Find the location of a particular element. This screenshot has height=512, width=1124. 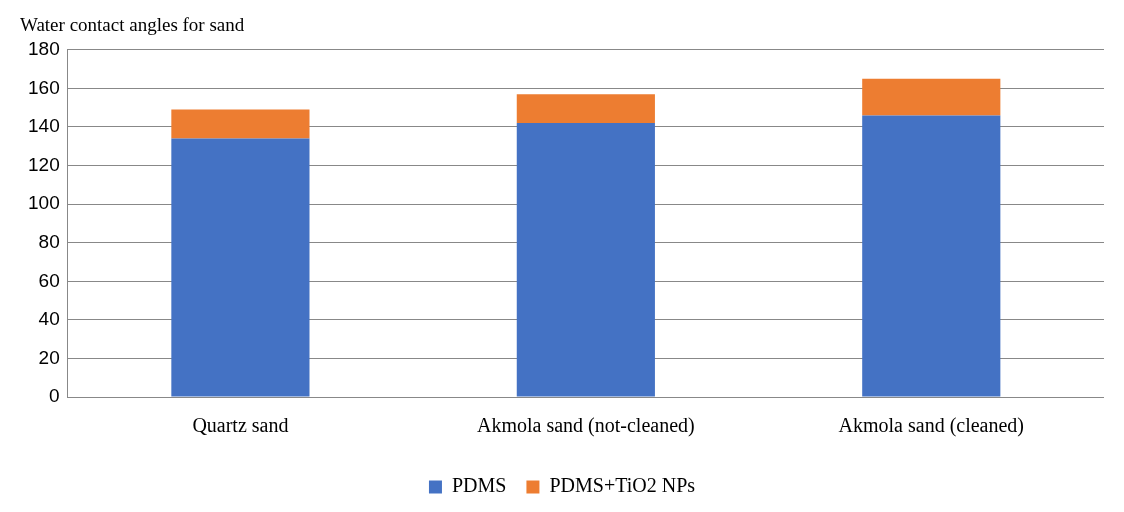

x-tick-label: Akmola sand (not-cleaned) is located at coordinates (586, 426).